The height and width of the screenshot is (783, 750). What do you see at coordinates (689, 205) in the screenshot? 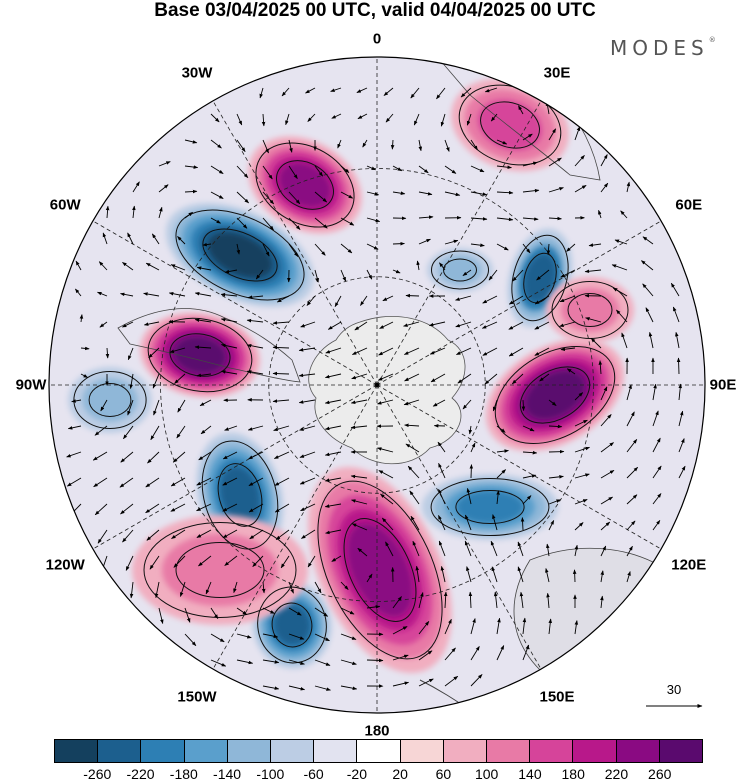
I see `longitude-label: 60E` at bounding box center [689, 205].